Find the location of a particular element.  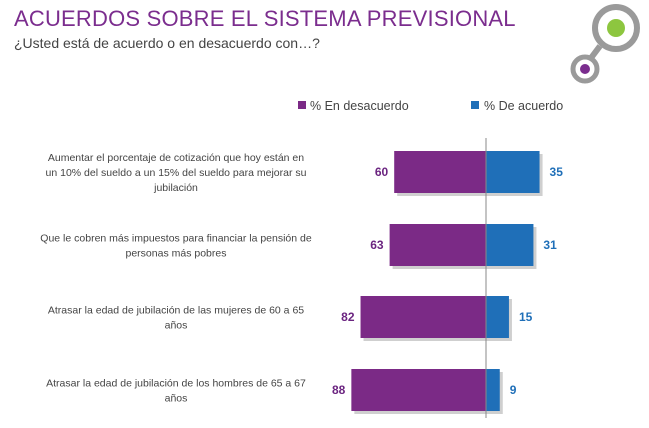

category-label-line: jubilación is located at coordinates (175, 188).